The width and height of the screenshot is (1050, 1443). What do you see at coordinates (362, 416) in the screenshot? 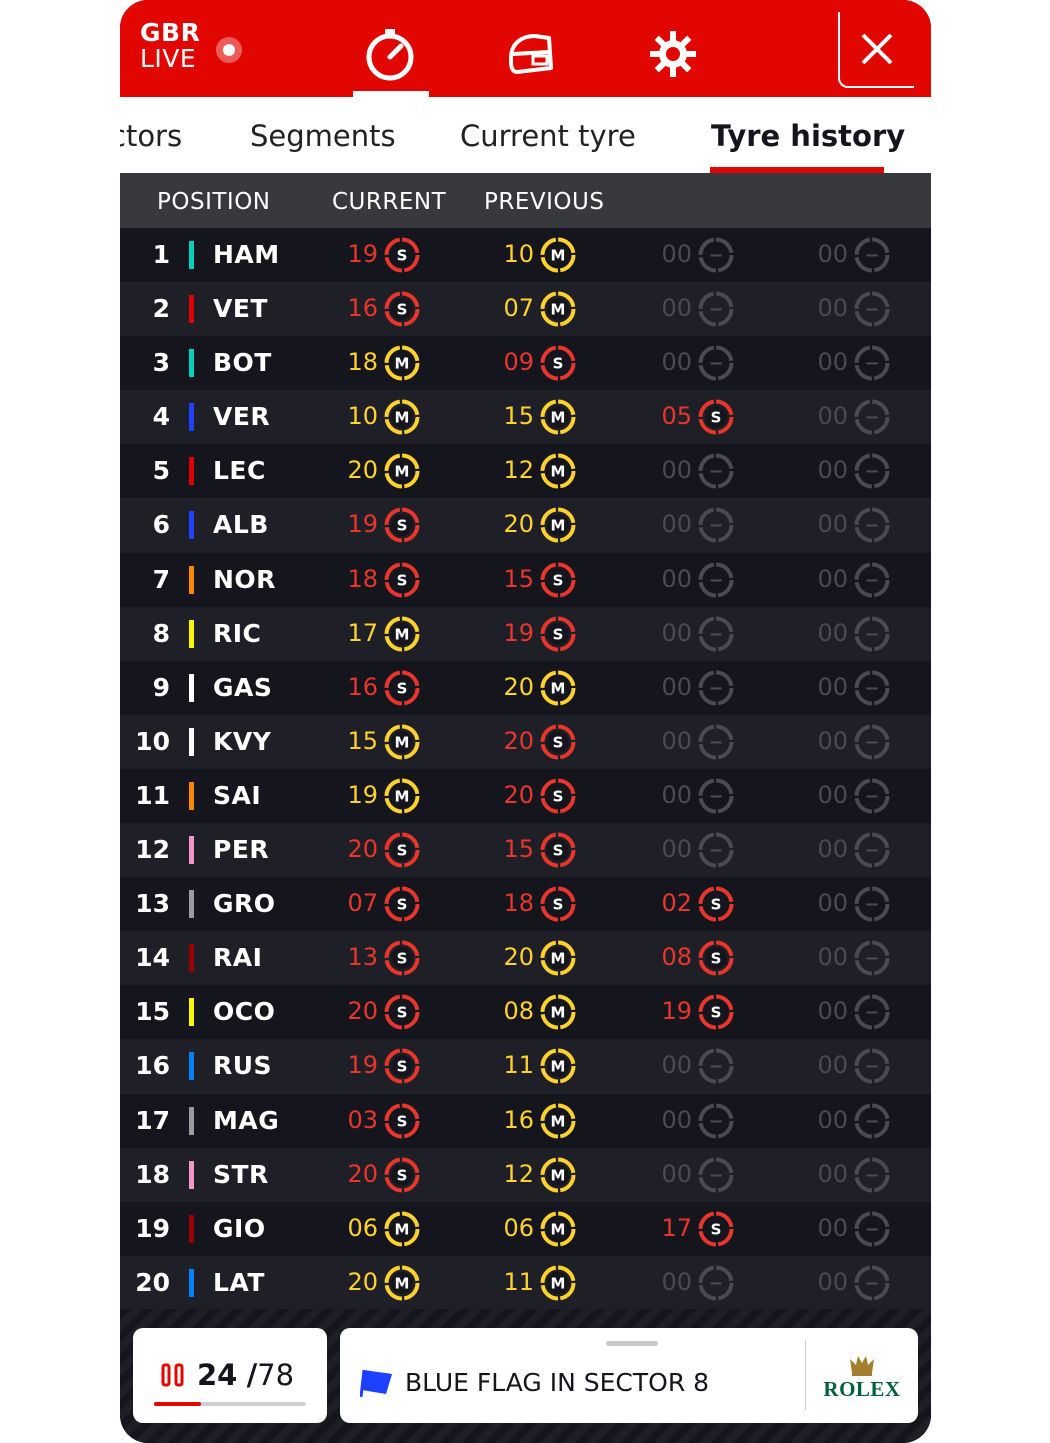
I see `stint-laps: 10` at bounding box center [362, 416].